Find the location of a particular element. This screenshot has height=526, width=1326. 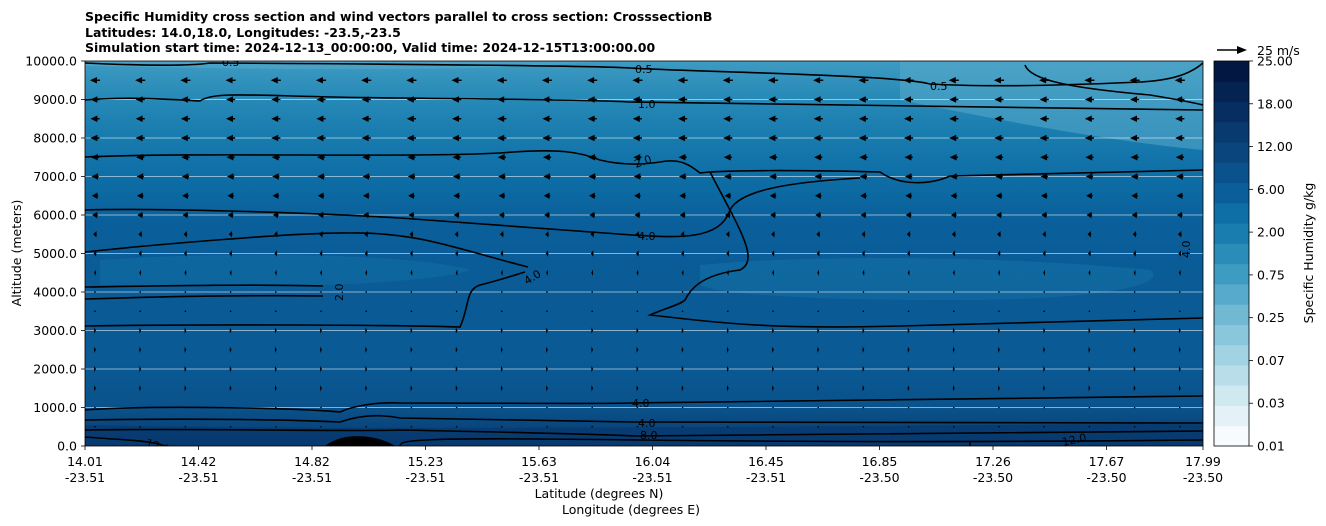

x-axis-label-lon: Longitude (degrees E) is located at coordinates (631, 509).